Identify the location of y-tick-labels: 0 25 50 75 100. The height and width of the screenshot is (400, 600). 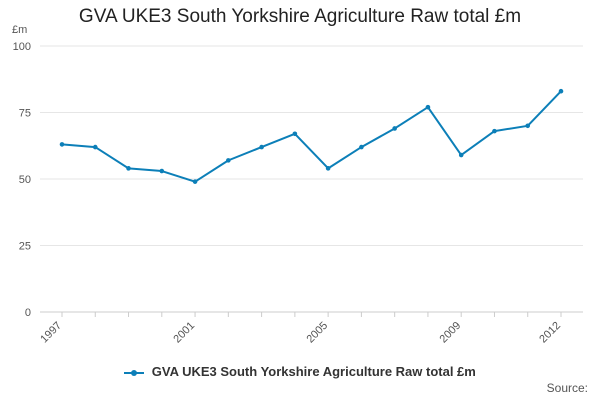
(22, 180).